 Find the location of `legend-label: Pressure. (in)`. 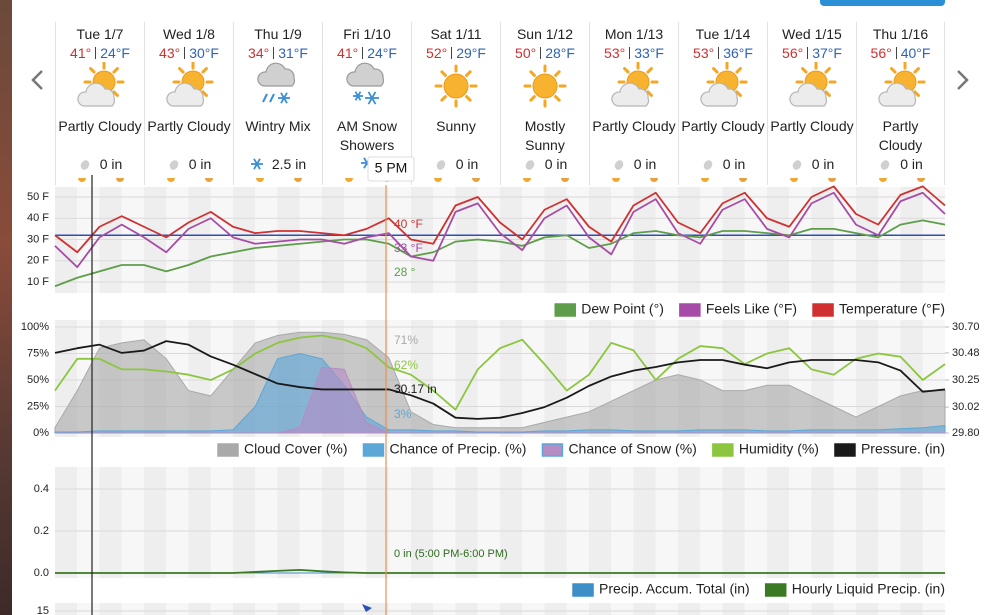

legend-label: Pressure. (in) is located at coordinates (903, 449).